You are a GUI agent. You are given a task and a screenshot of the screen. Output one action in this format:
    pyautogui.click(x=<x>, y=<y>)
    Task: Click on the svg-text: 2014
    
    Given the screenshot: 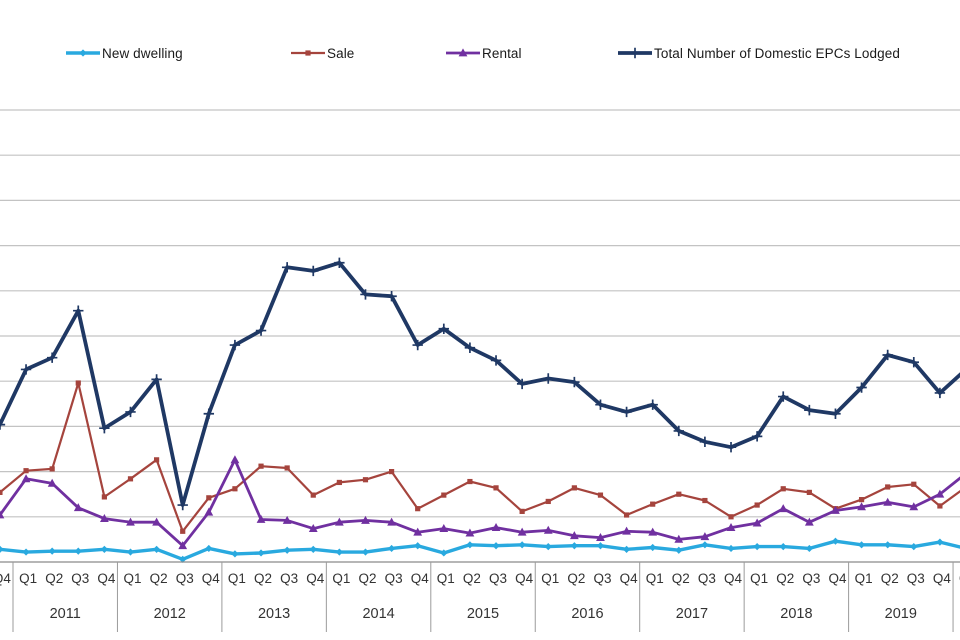 What is the action you would take?
    pyautogui.click(x=378, y=614)
    